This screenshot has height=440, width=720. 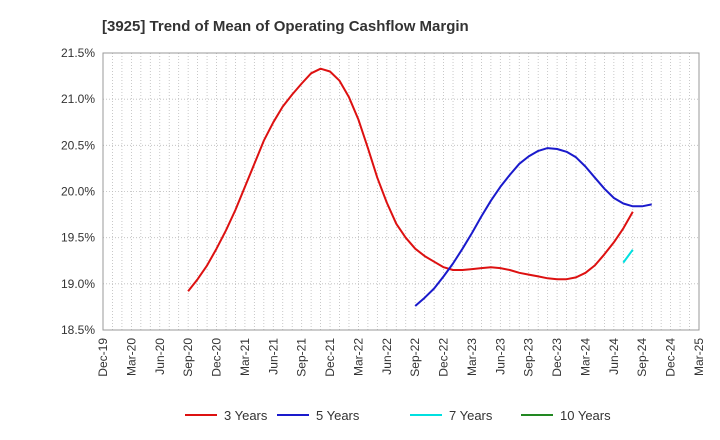 What do you see at coordinates (160, 356) in the screenshot?
I see `x-tick-label: Jun-20` at bounding box center [160, 356].